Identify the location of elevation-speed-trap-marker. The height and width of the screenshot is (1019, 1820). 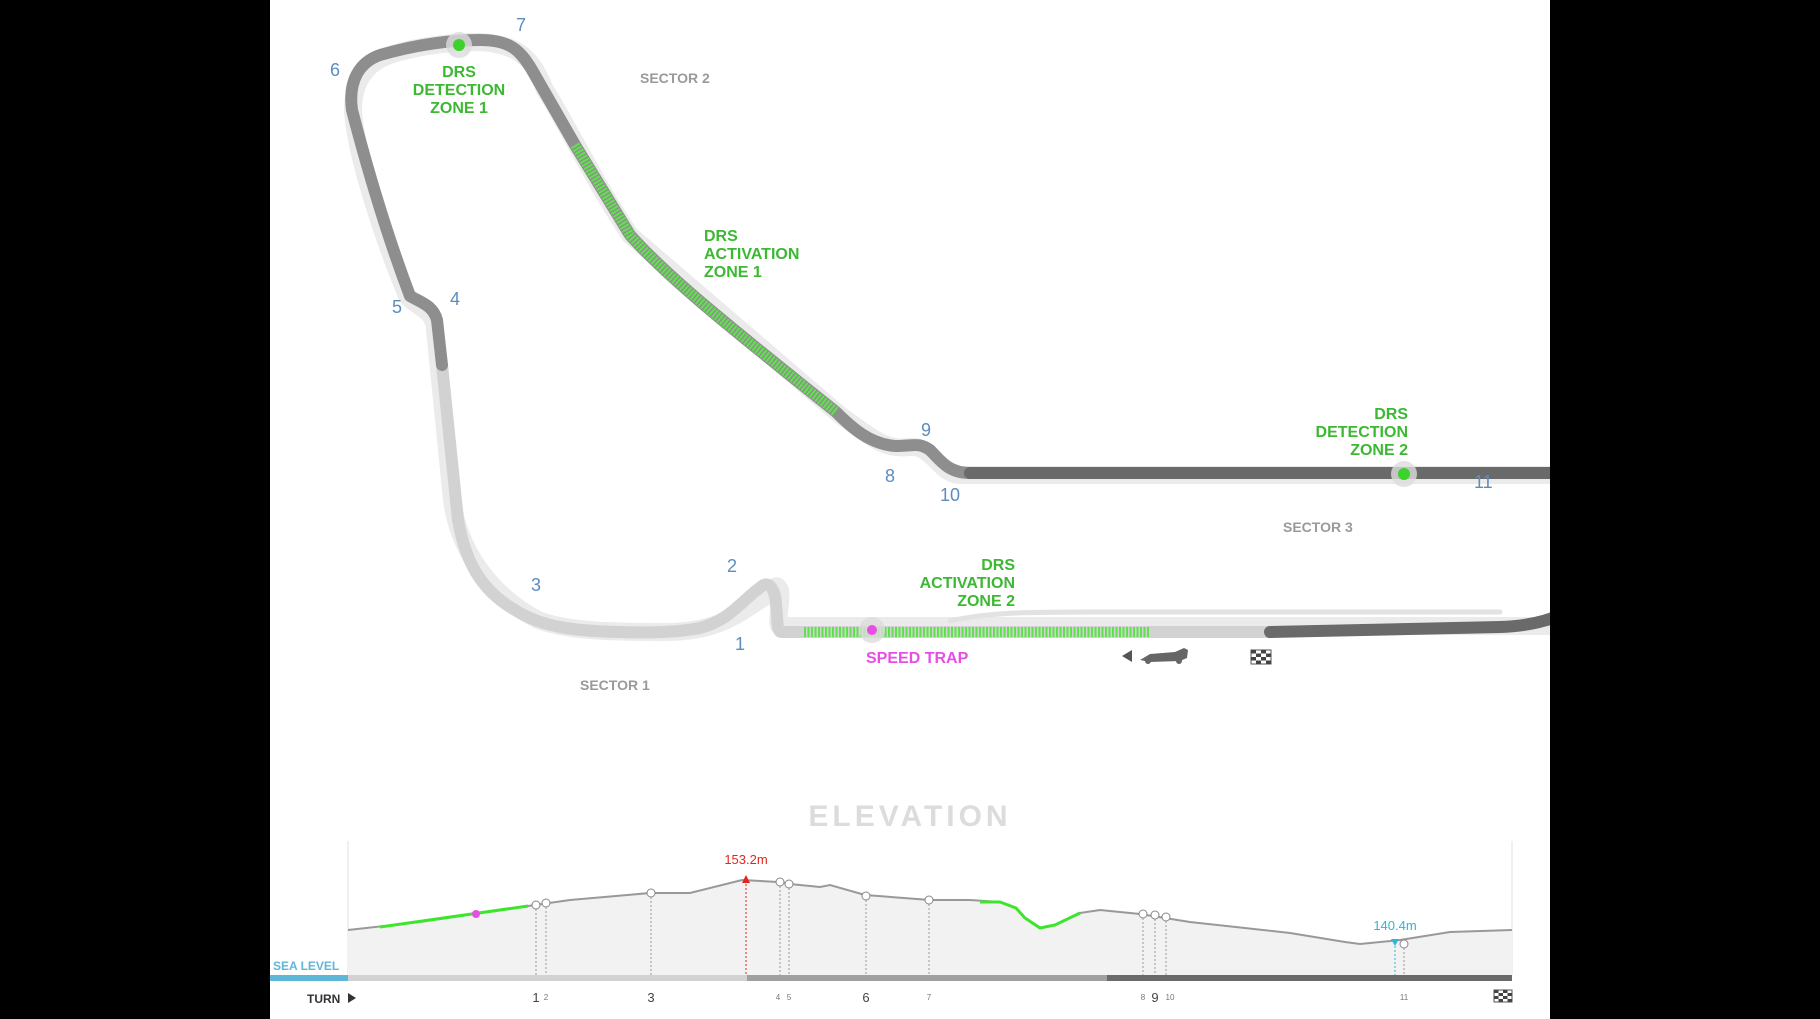
(476, 914).